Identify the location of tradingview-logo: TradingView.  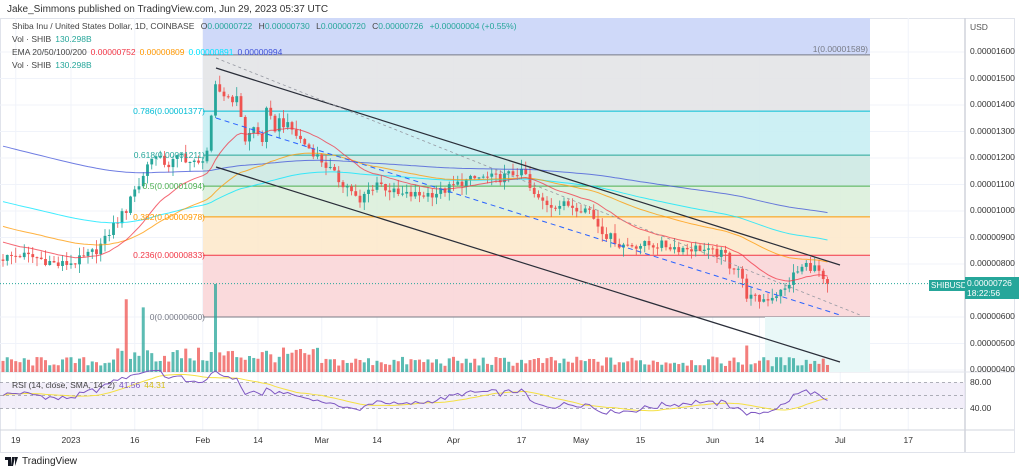
(41, 461).